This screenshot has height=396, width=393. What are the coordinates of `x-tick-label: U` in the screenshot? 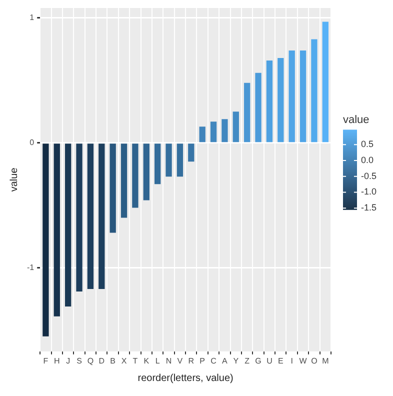 It's located at (269, 361).